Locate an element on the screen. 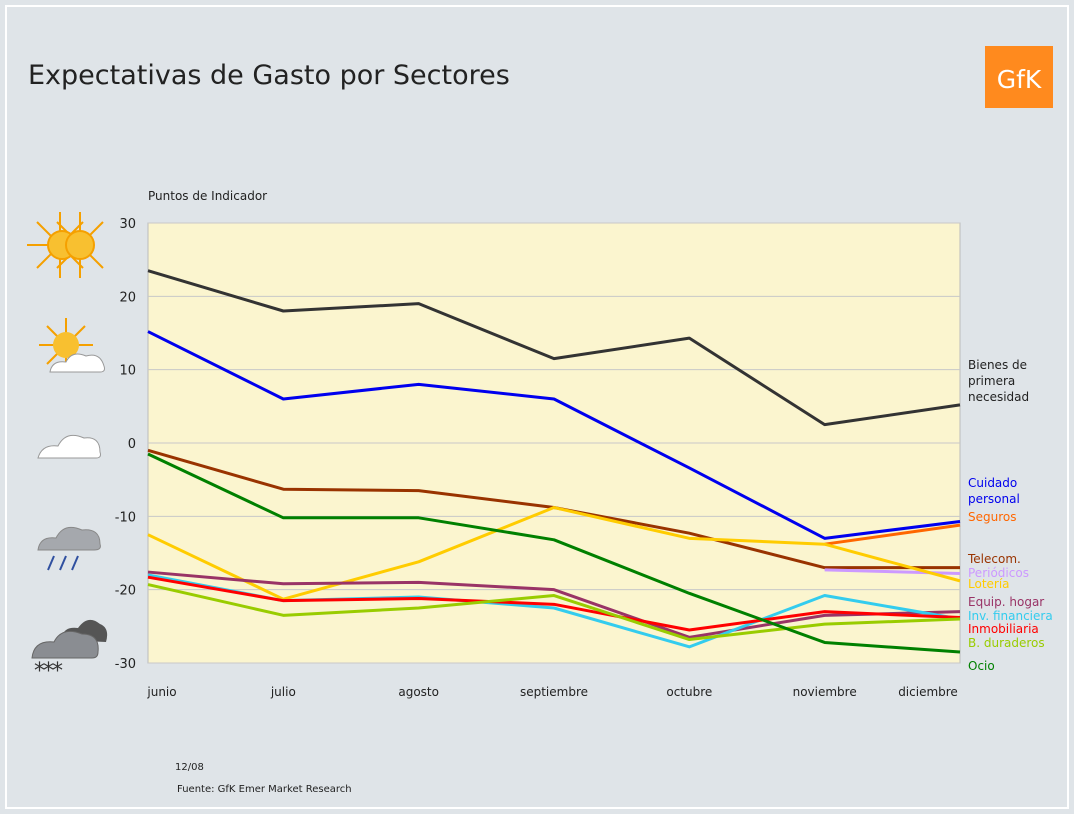 Image resolution: width=1074 pixels, height=814 pixels. x-tick-label: septiembre is located at coordinates (554, 692).